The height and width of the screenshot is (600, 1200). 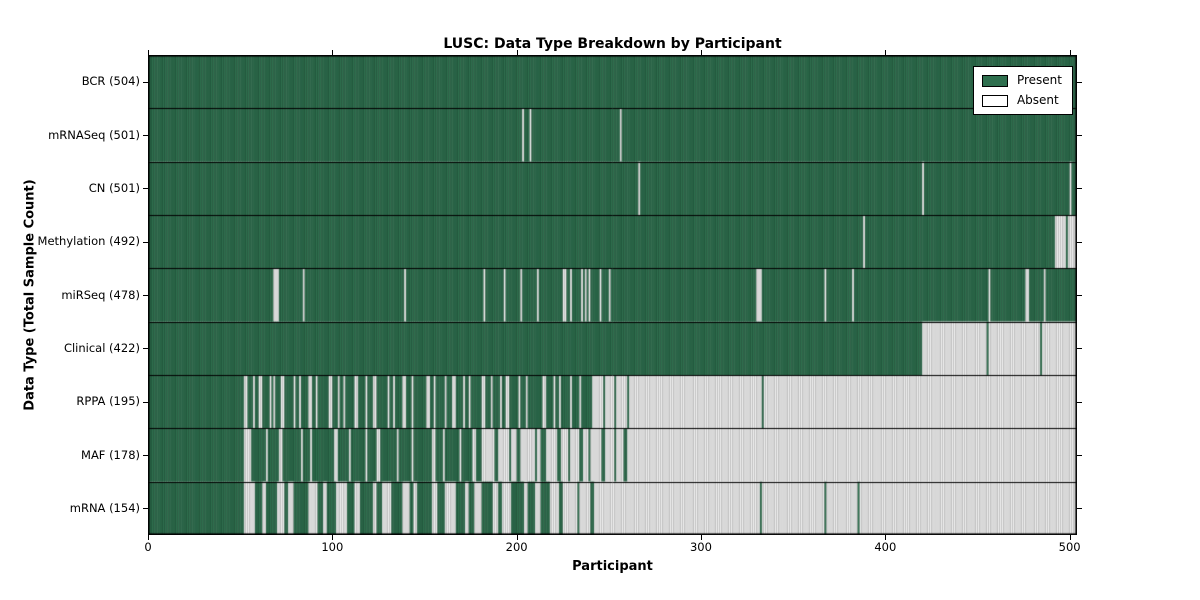 I want to click on y-tick-label: Clinical (422), so click(x=101, y=347).